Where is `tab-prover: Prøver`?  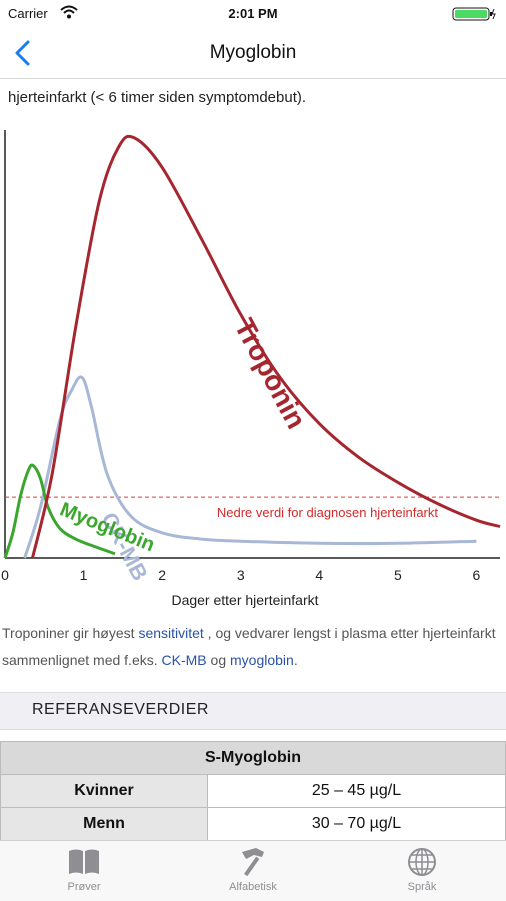
tab-prover: Prøver is located at coordinates (84, 870).